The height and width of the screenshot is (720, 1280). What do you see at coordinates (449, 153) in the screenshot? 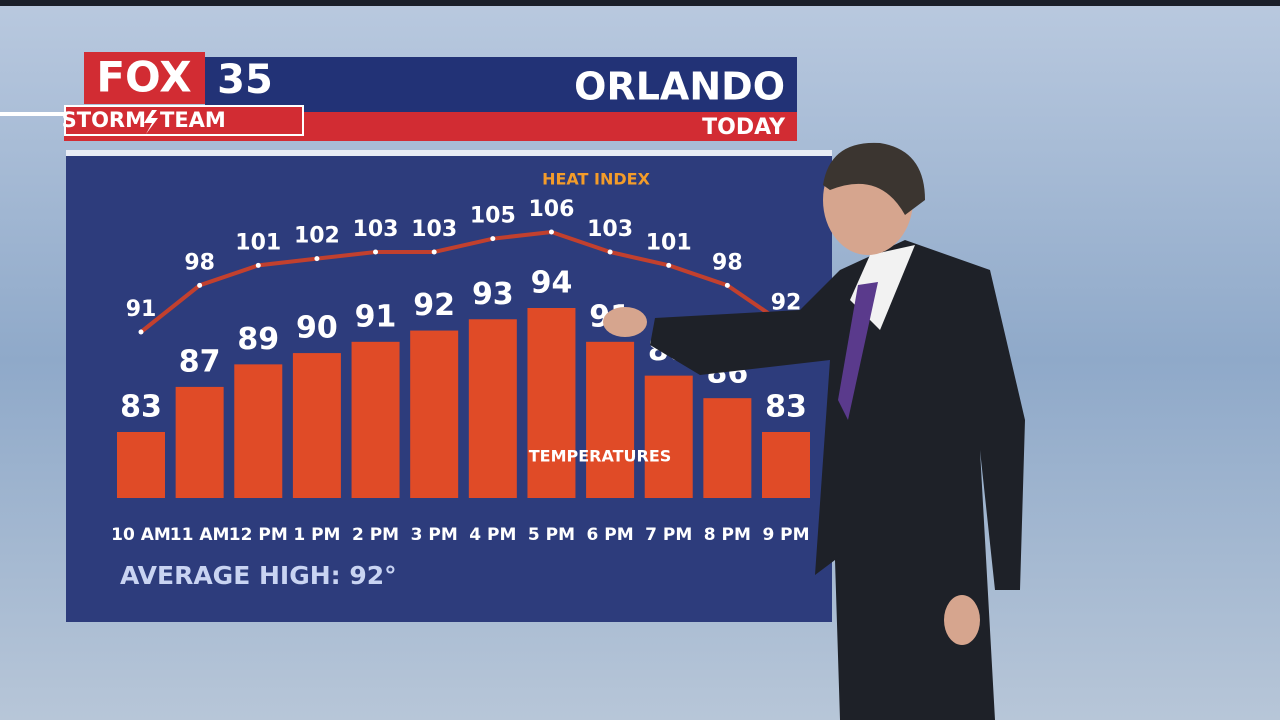
I see `panel-top` at bounding box center [449, 153].